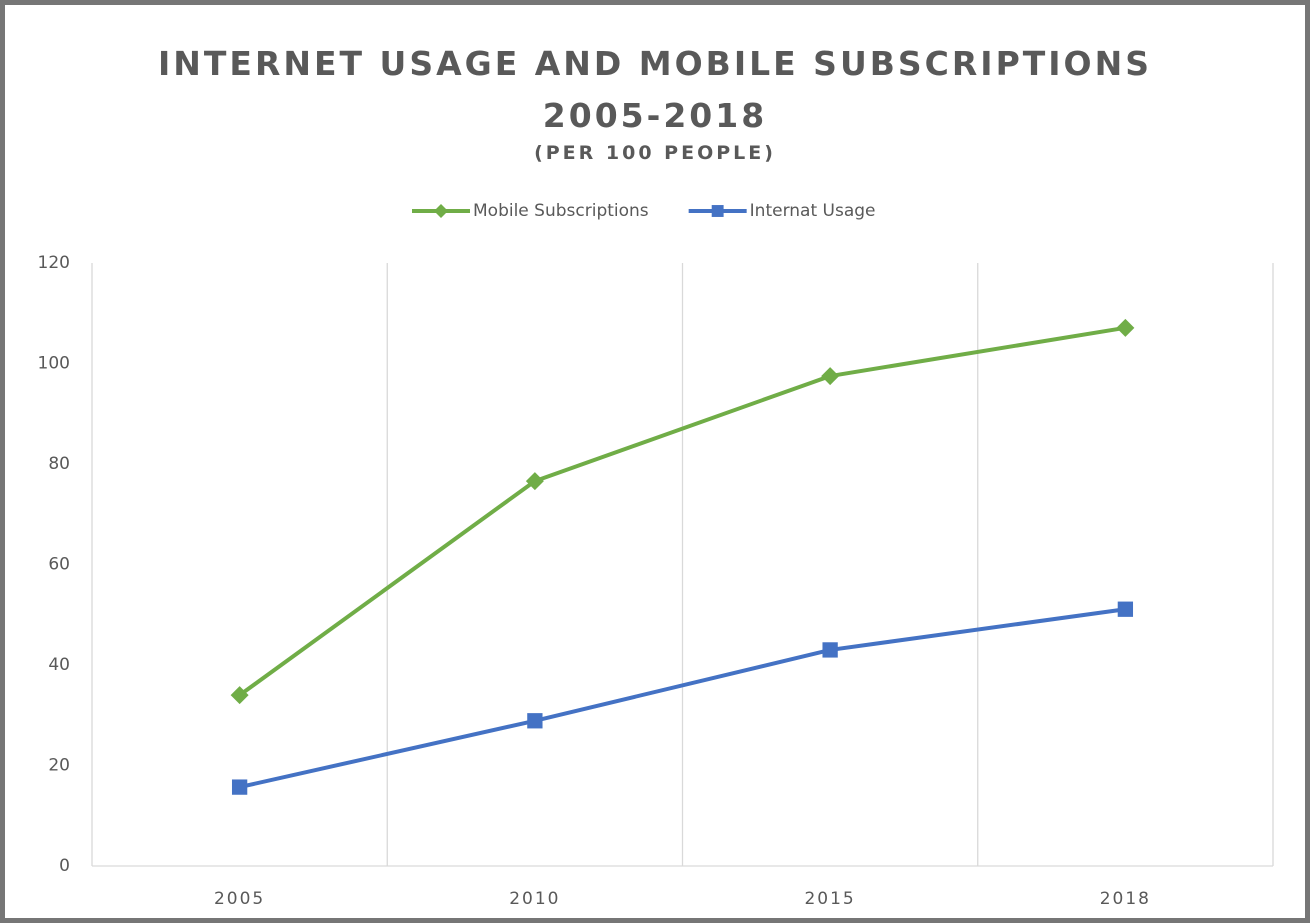 The image size is (1310, 923). Describe the element at coordinates (59, 665) in the screenshot. I see `y-tick-label: 40` at that location.